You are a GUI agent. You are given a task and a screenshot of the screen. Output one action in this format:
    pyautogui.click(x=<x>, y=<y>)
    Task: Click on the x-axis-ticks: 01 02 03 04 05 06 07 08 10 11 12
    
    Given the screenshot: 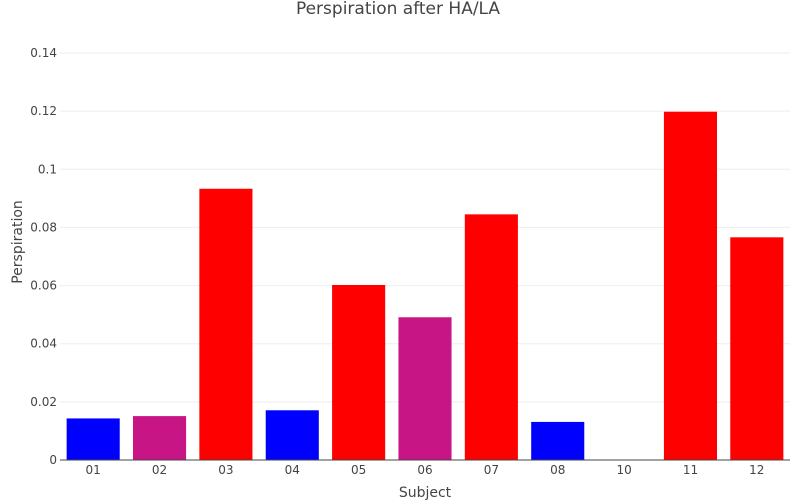 What is the action you would take?
    pyautogui.click(x=425, y=470)
    